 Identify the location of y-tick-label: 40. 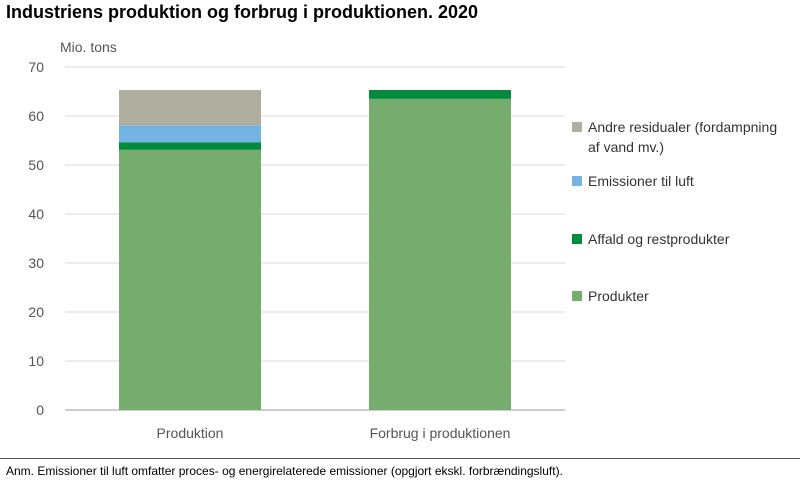
(36, 214).